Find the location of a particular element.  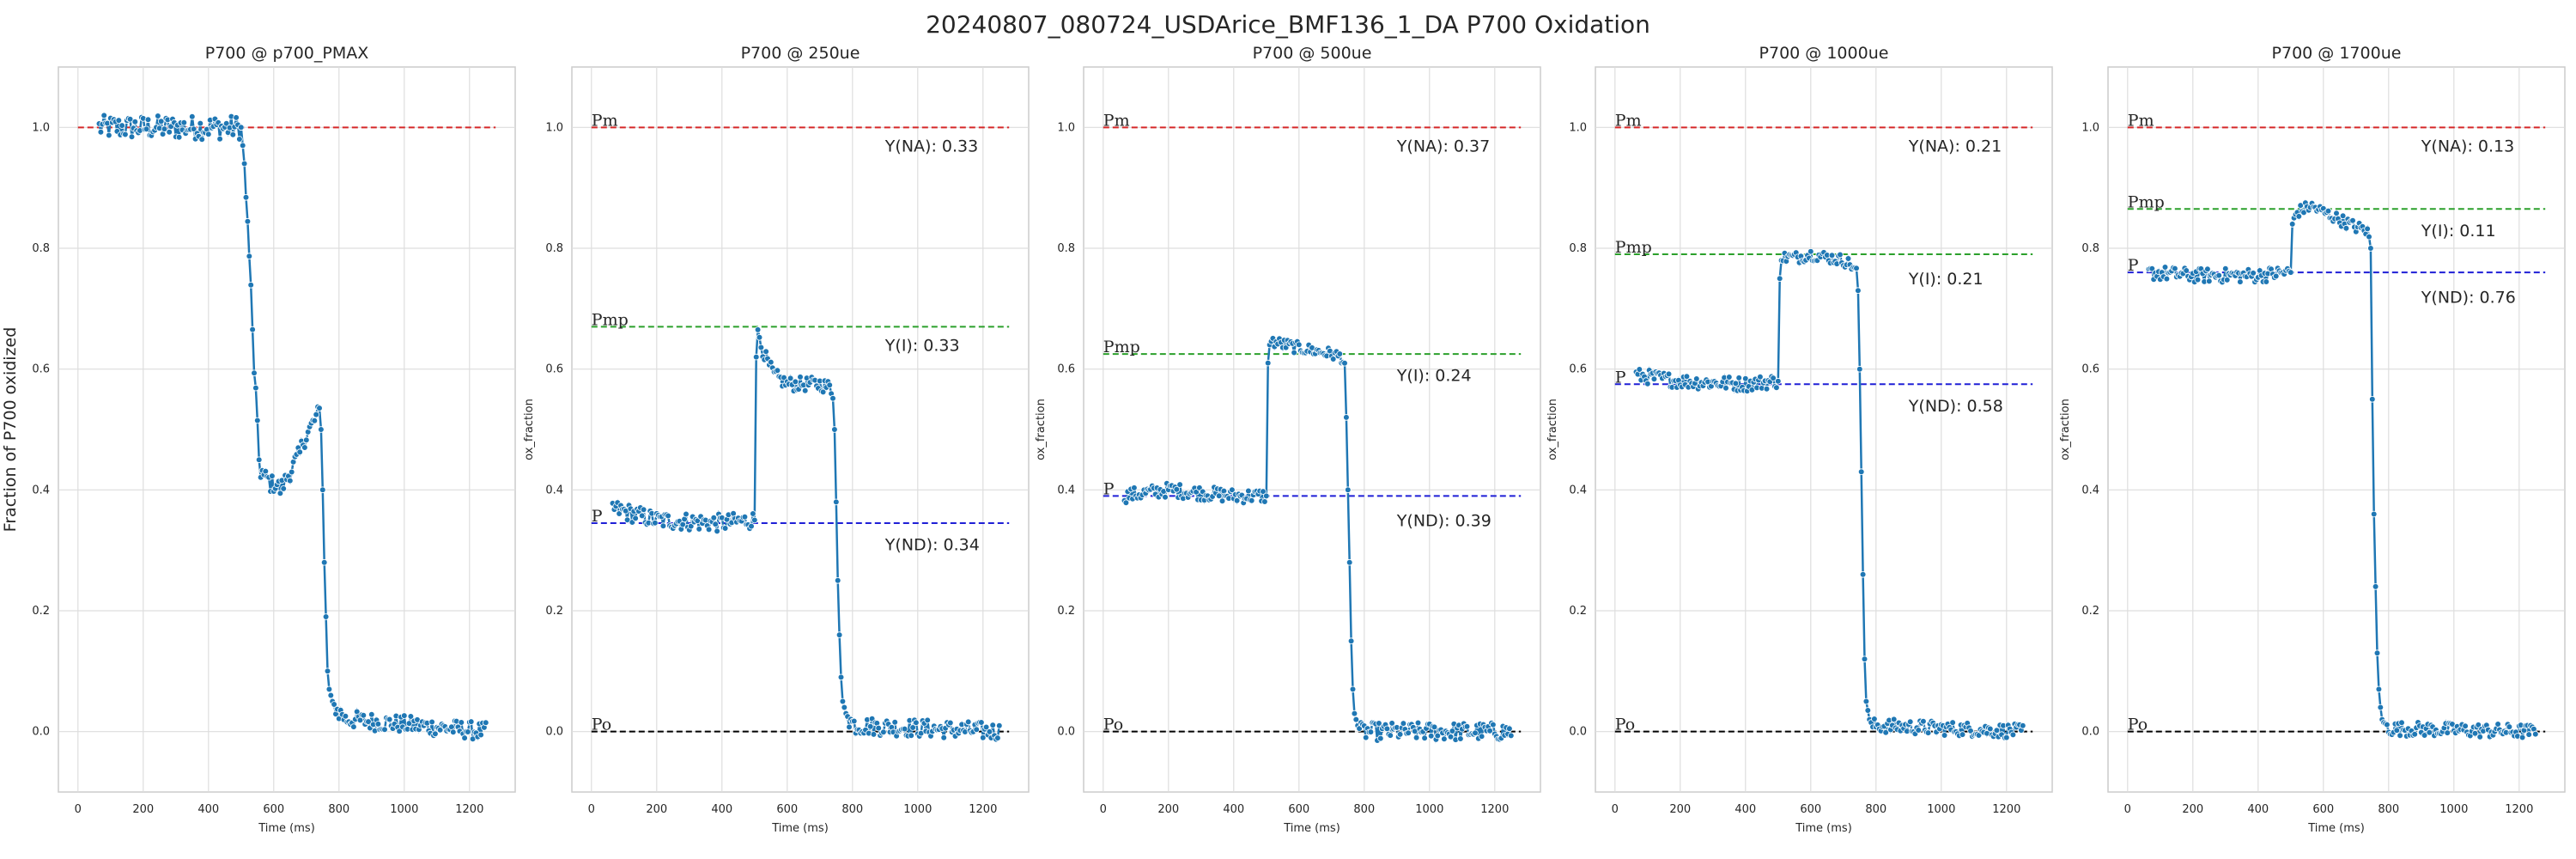

annotation-yield: Y(NA): 0.13 is located at coordinates (2467, 146).